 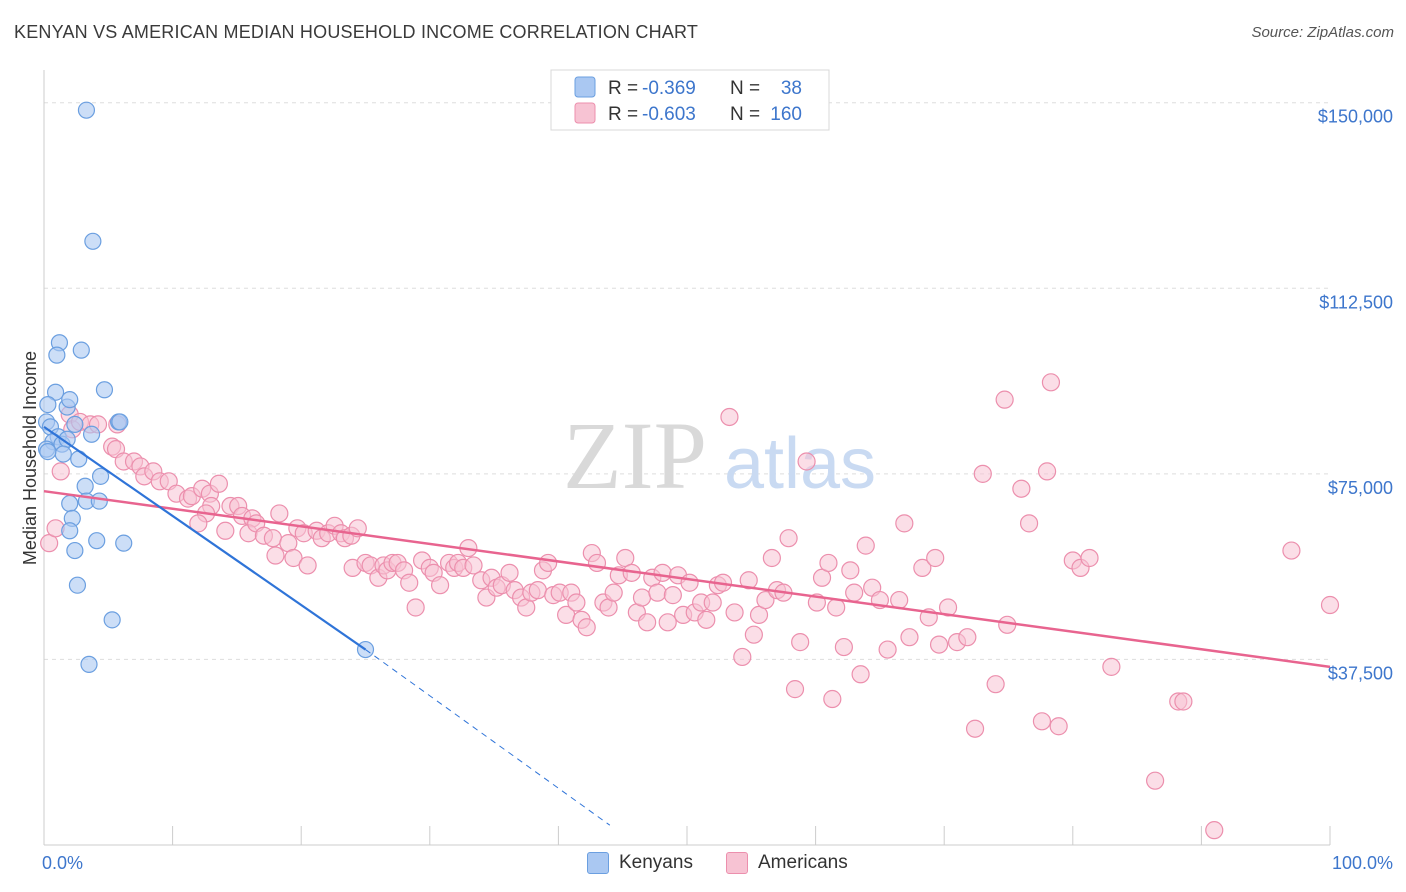 I want to click on kenyans-trendline, so click(x=205, y=538).